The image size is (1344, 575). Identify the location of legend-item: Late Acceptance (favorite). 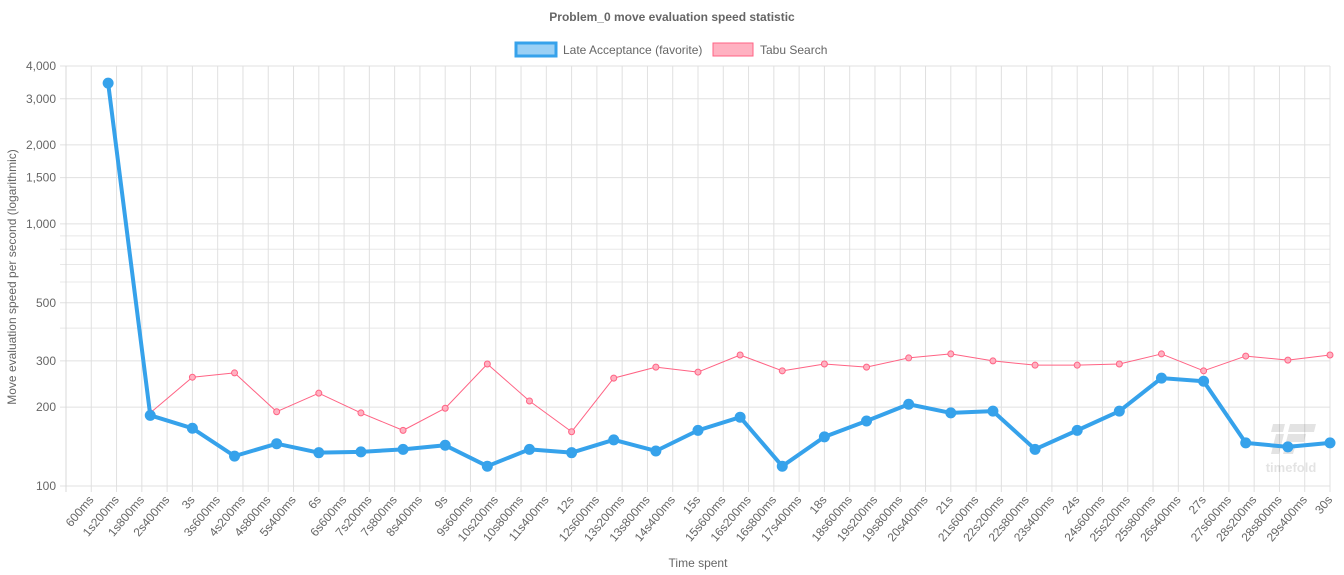
(608, 49).